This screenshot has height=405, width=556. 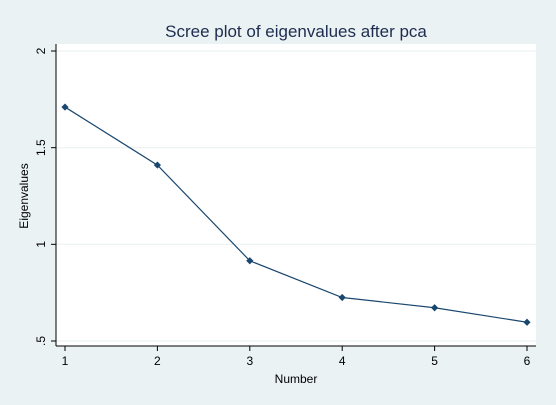 What do you see at coordinates (41, 147) in the screenshot?
I see `y-tick-label: 1.5` at bounding box center [41, 147].